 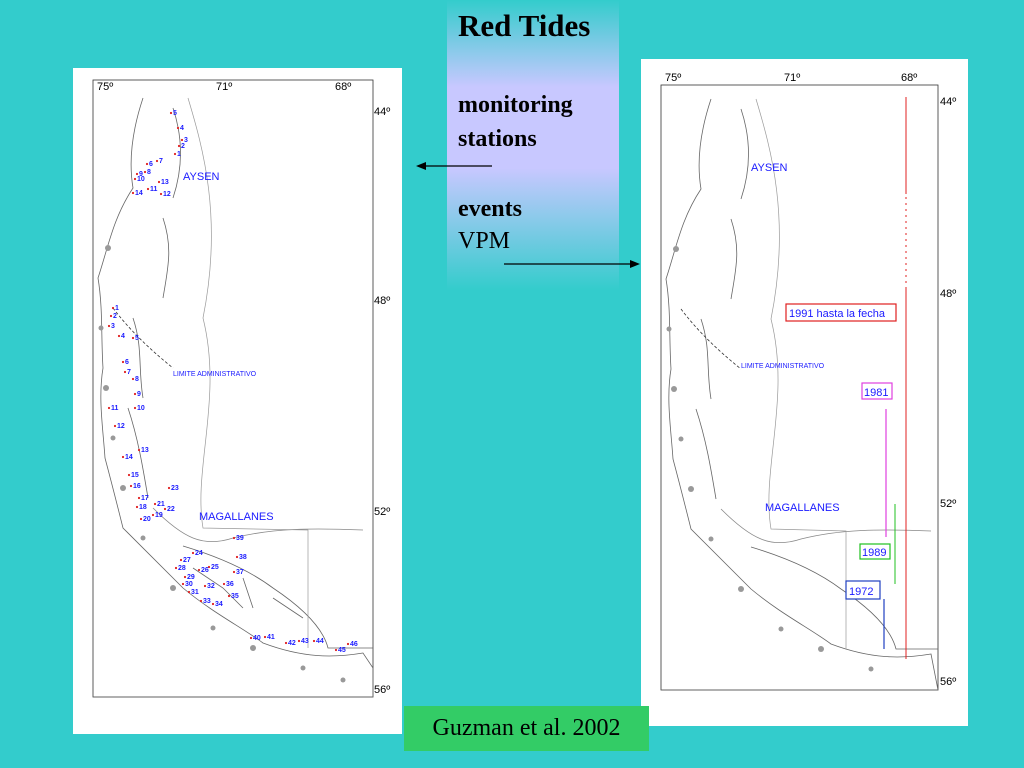 I want to click on station-label: 17, so click(x=145, y=498).